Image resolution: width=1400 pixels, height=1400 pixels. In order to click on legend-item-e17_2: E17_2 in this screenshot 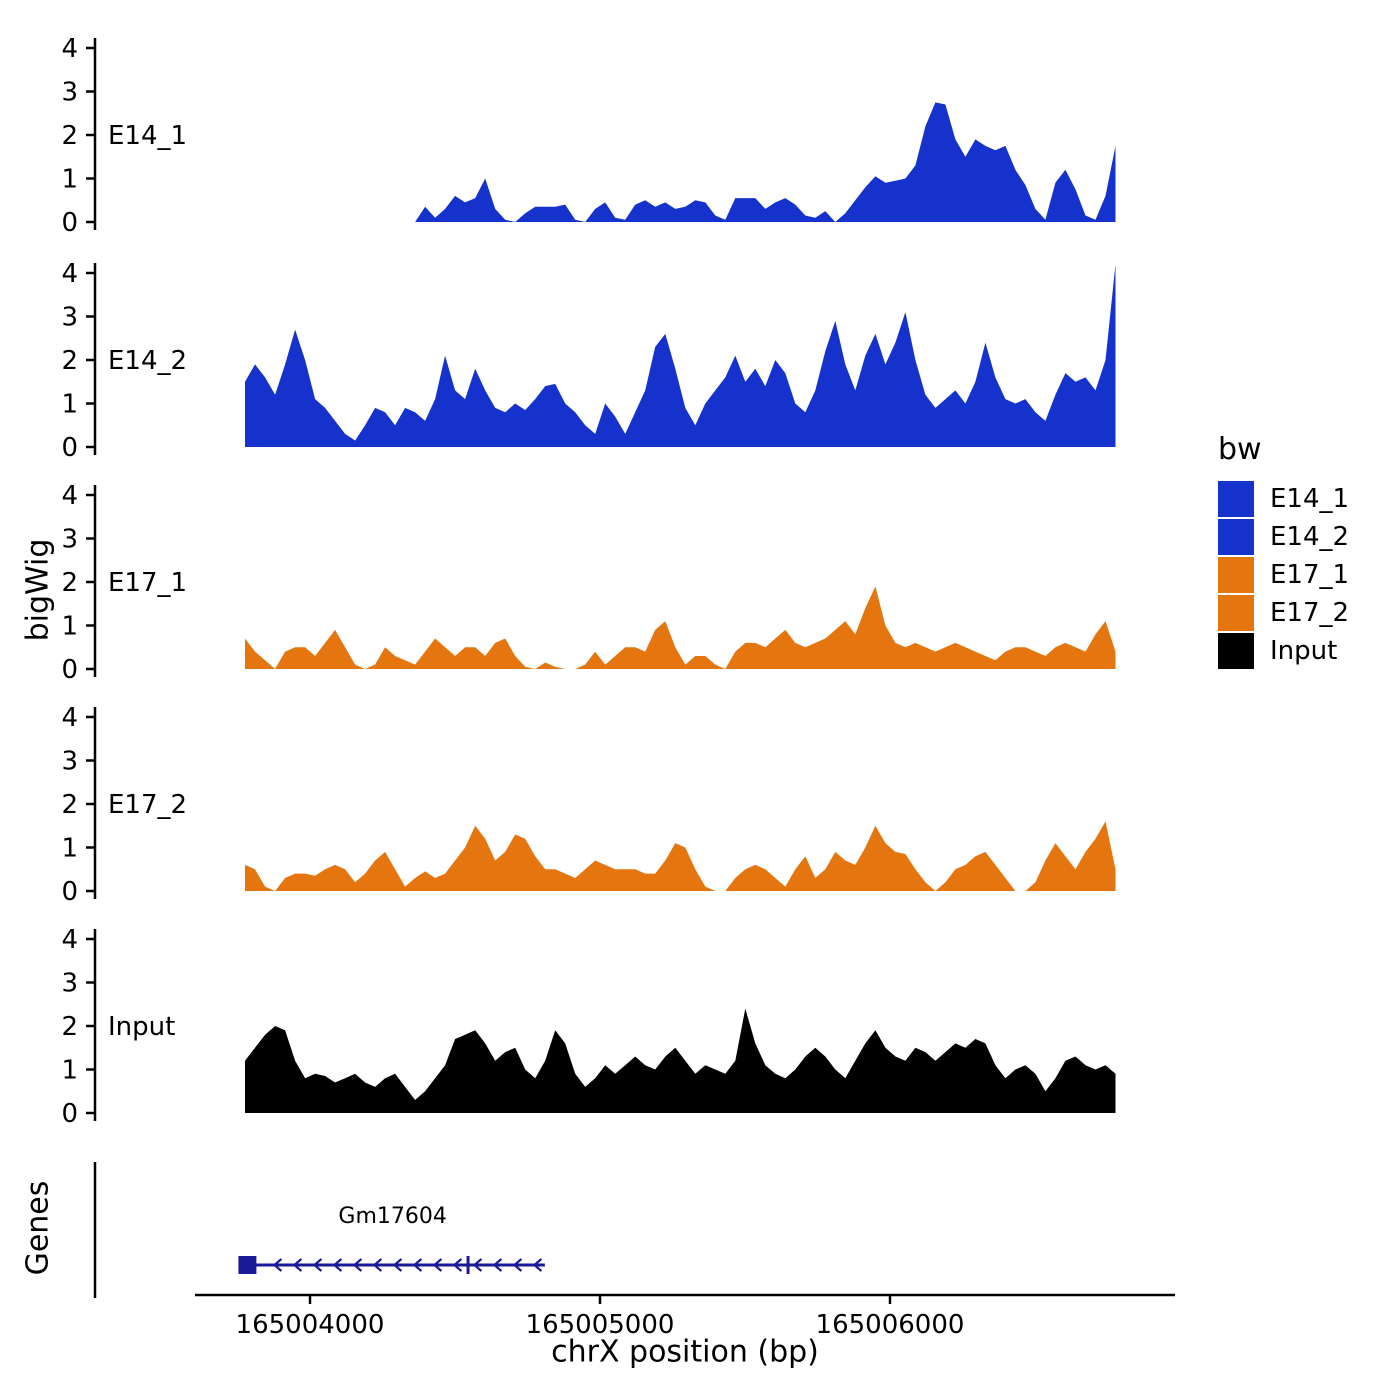, I will do `click(1283, 613)`.